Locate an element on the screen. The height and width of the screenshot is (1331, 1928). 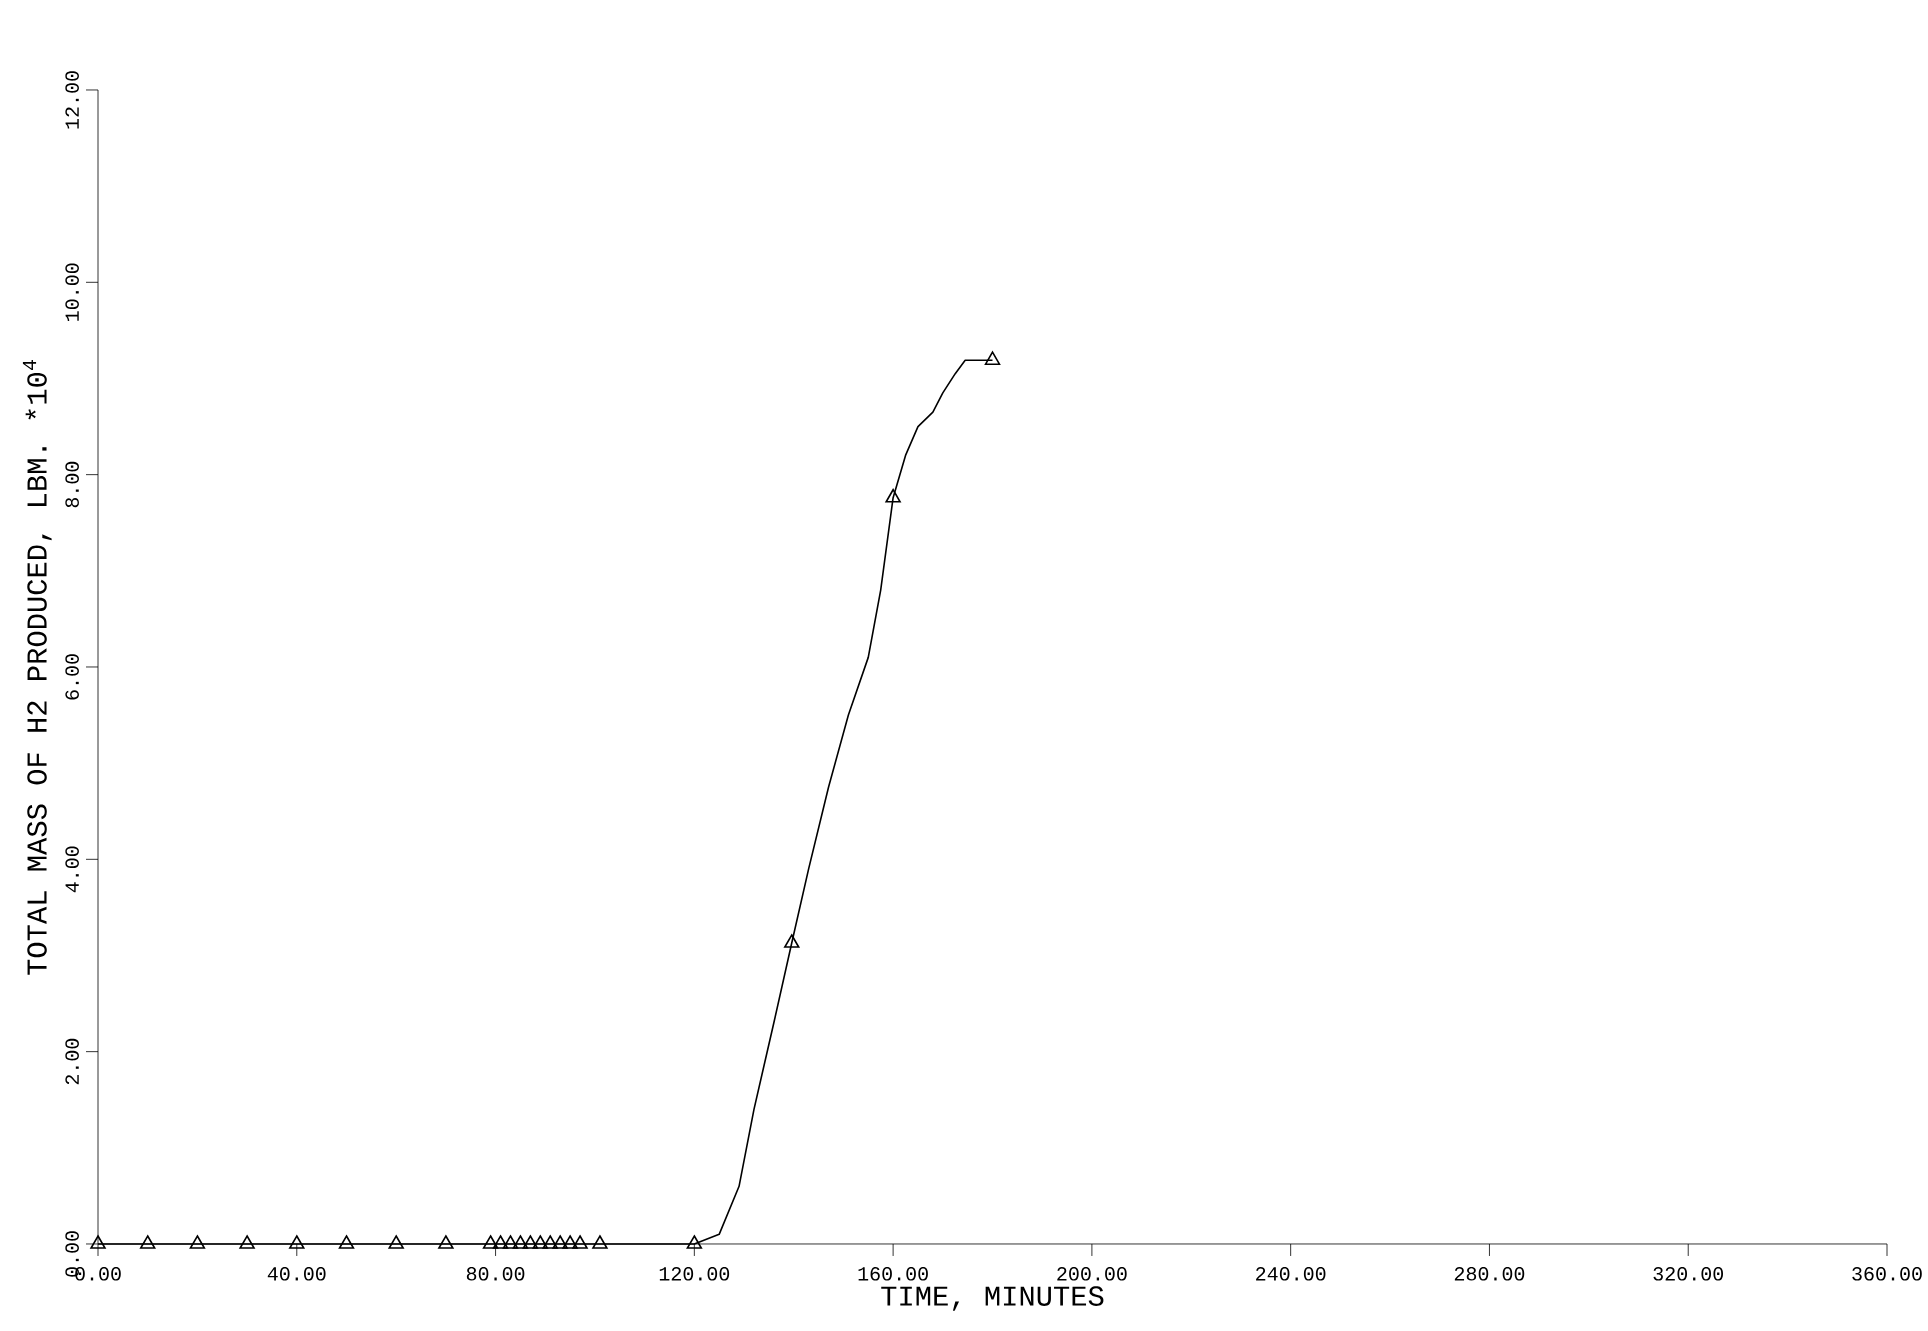
x-tick-label: 280.00 is located at coordinates (1489, 1274).